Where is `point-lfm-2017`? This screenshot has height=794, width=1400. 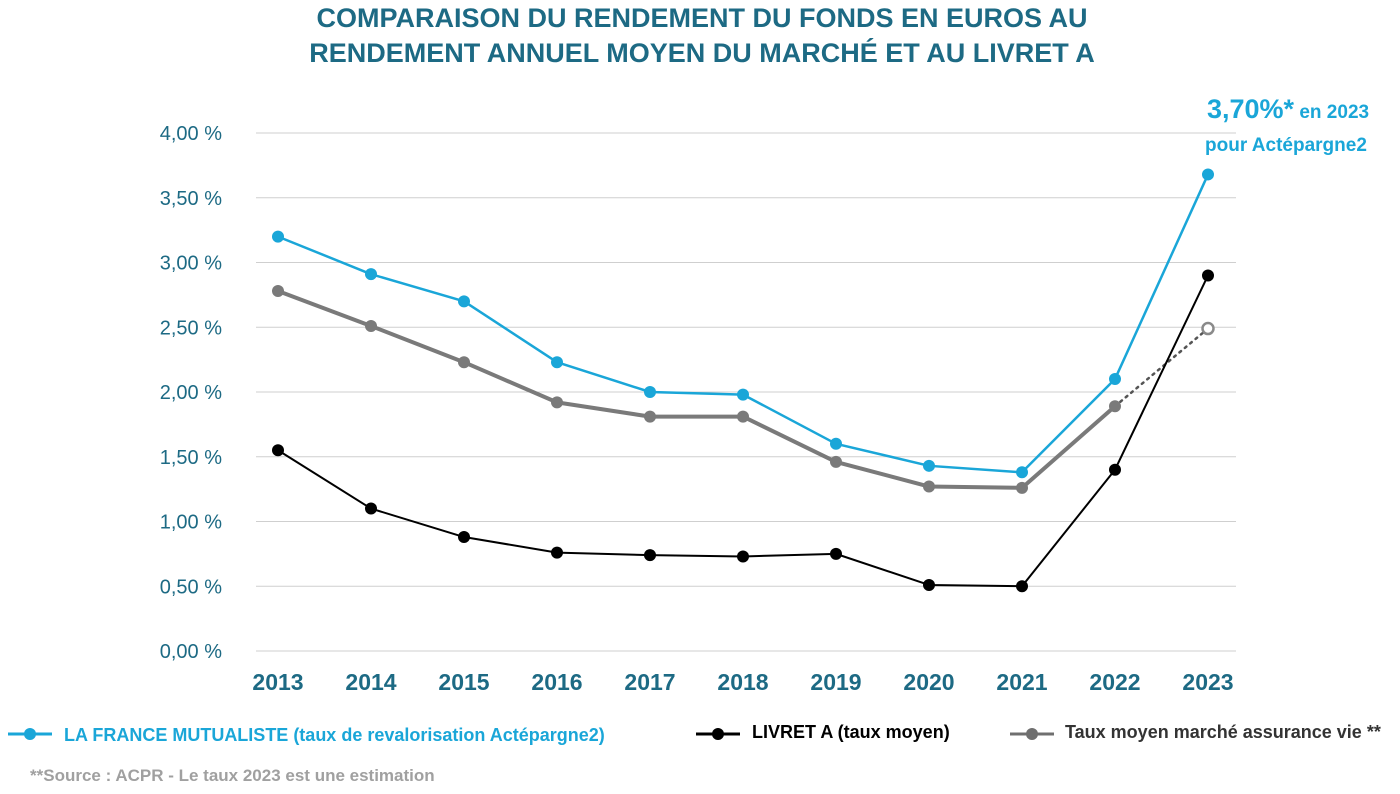
point-lfm-2017 is located at coordinates (650, 392).